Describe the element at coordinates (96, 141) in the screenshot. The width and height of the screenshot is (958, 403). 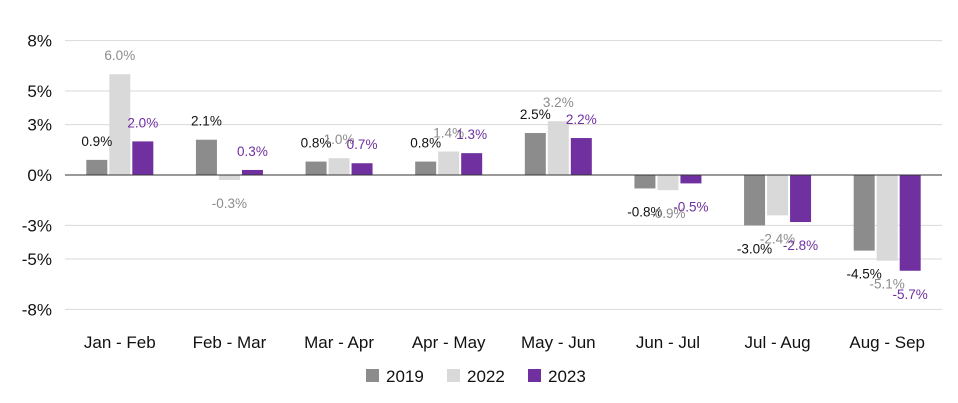
I see `data-label: 0.9%` at that location.